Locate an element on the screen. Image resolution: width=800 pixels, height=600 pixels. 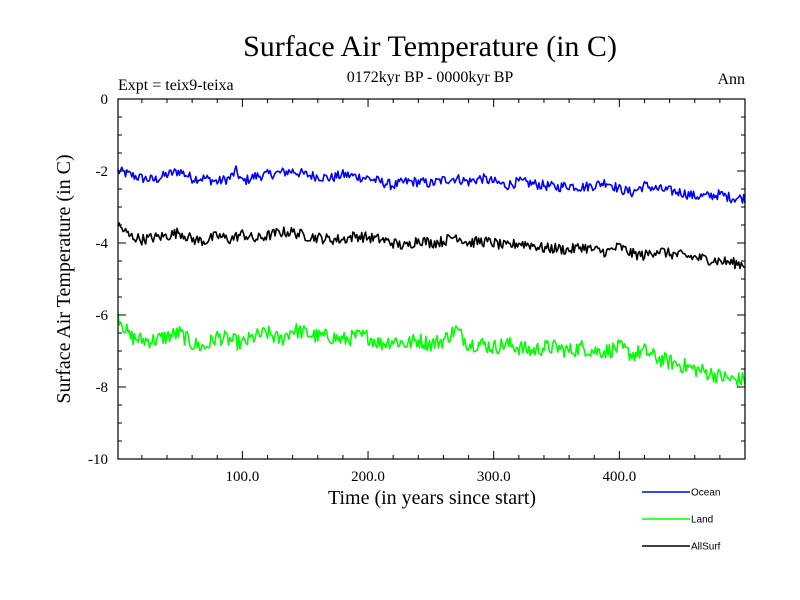
x-tick-label: 400.0 is located at coordinates (619, 477).